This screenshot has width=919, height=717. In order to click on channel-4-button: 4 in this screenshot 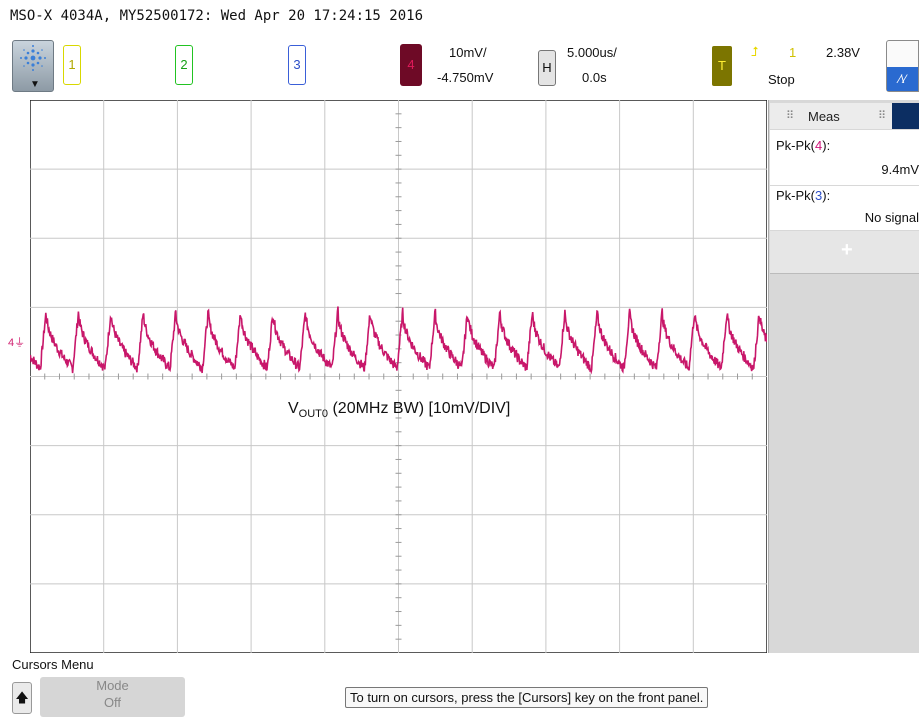, I will do `click(411, 65)`.